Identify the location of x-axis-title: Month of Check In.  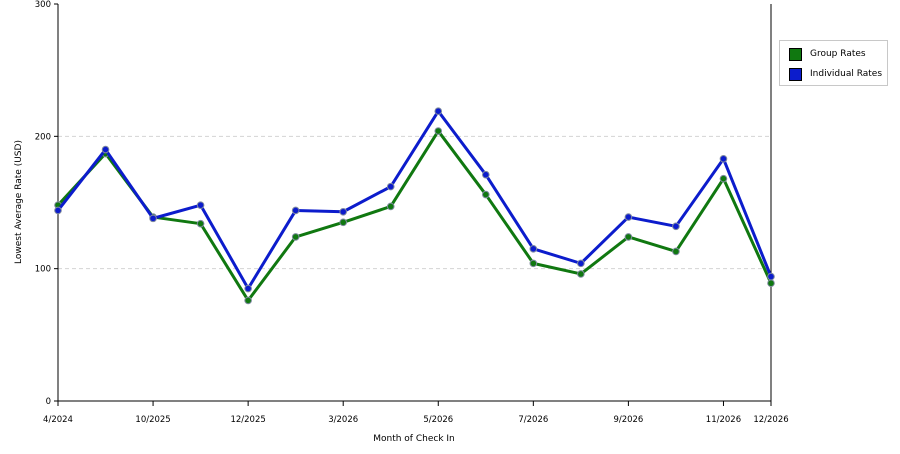
(414, 439).